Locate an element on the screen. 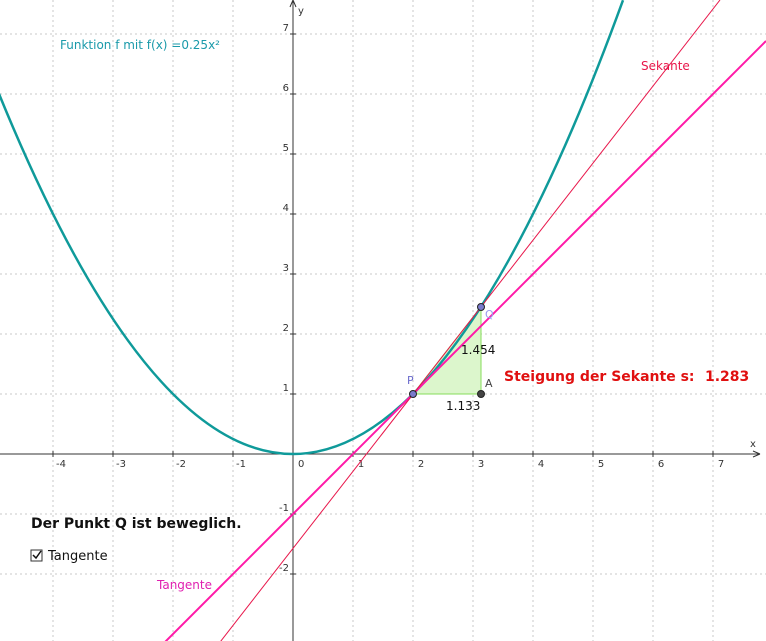 The height and width of the screenshot is (641, 766). point-a-label: A is located at coordinates (489, 383).